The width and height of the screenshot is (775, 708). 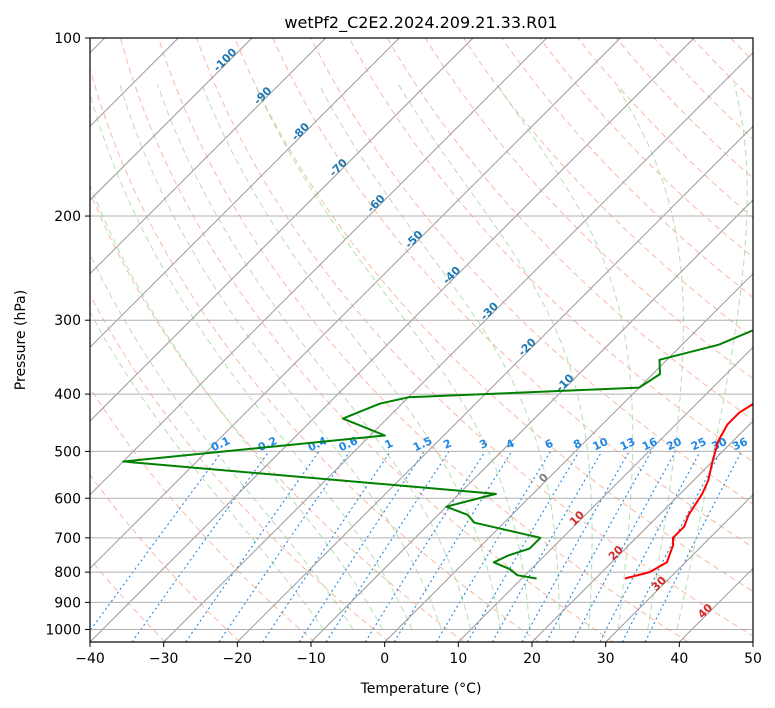 I want to click on mixing-ratio-label: 25, so click(x=698, y=444).